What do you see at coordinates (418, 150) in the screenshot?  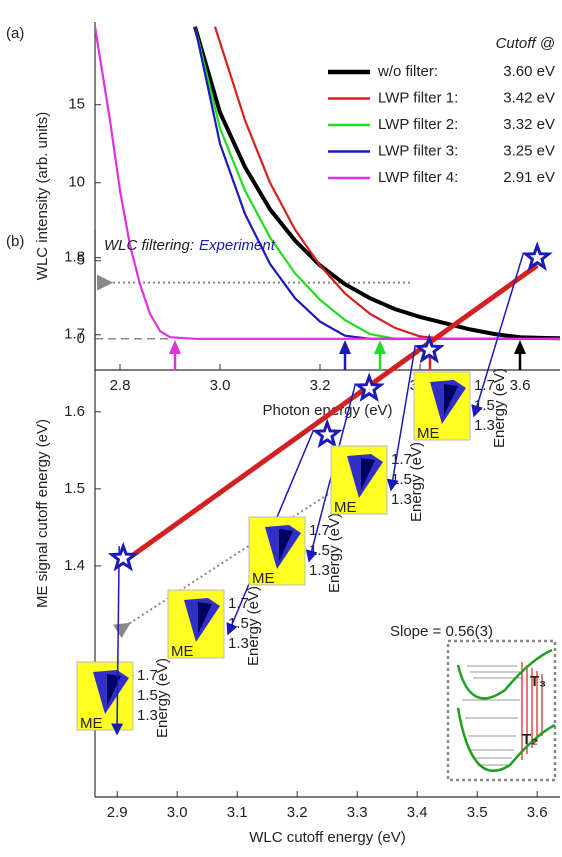 I see `legend-label: LWP filter 3:` at bounding box center [418, 150].